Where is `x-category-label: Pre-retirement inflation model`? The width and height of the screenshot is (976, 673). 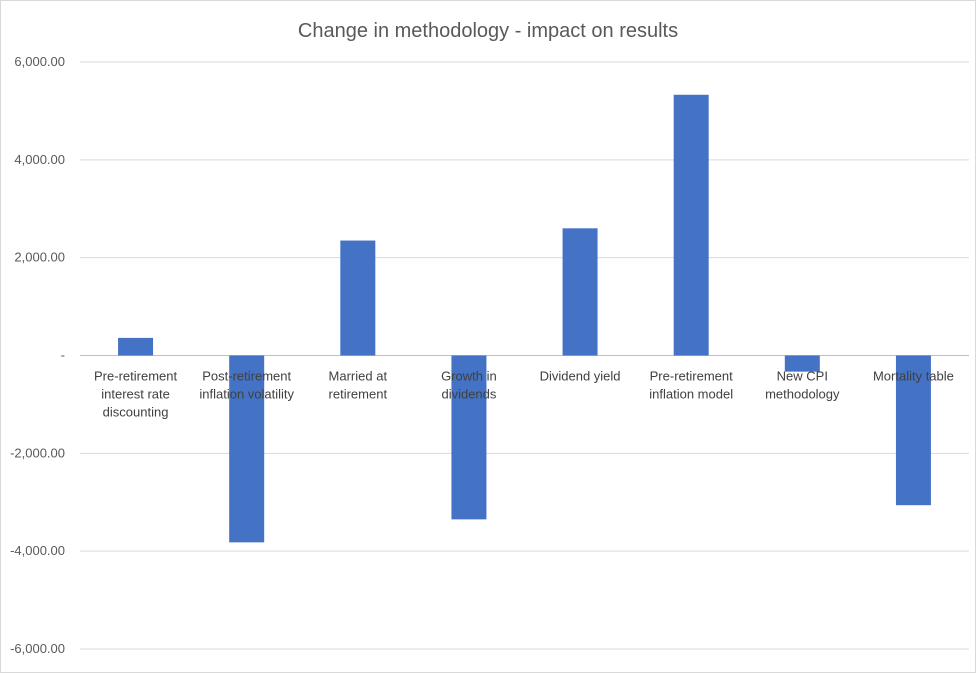
x-category-label: Pre-retirement inflation model is located at coordinates (691, 385).